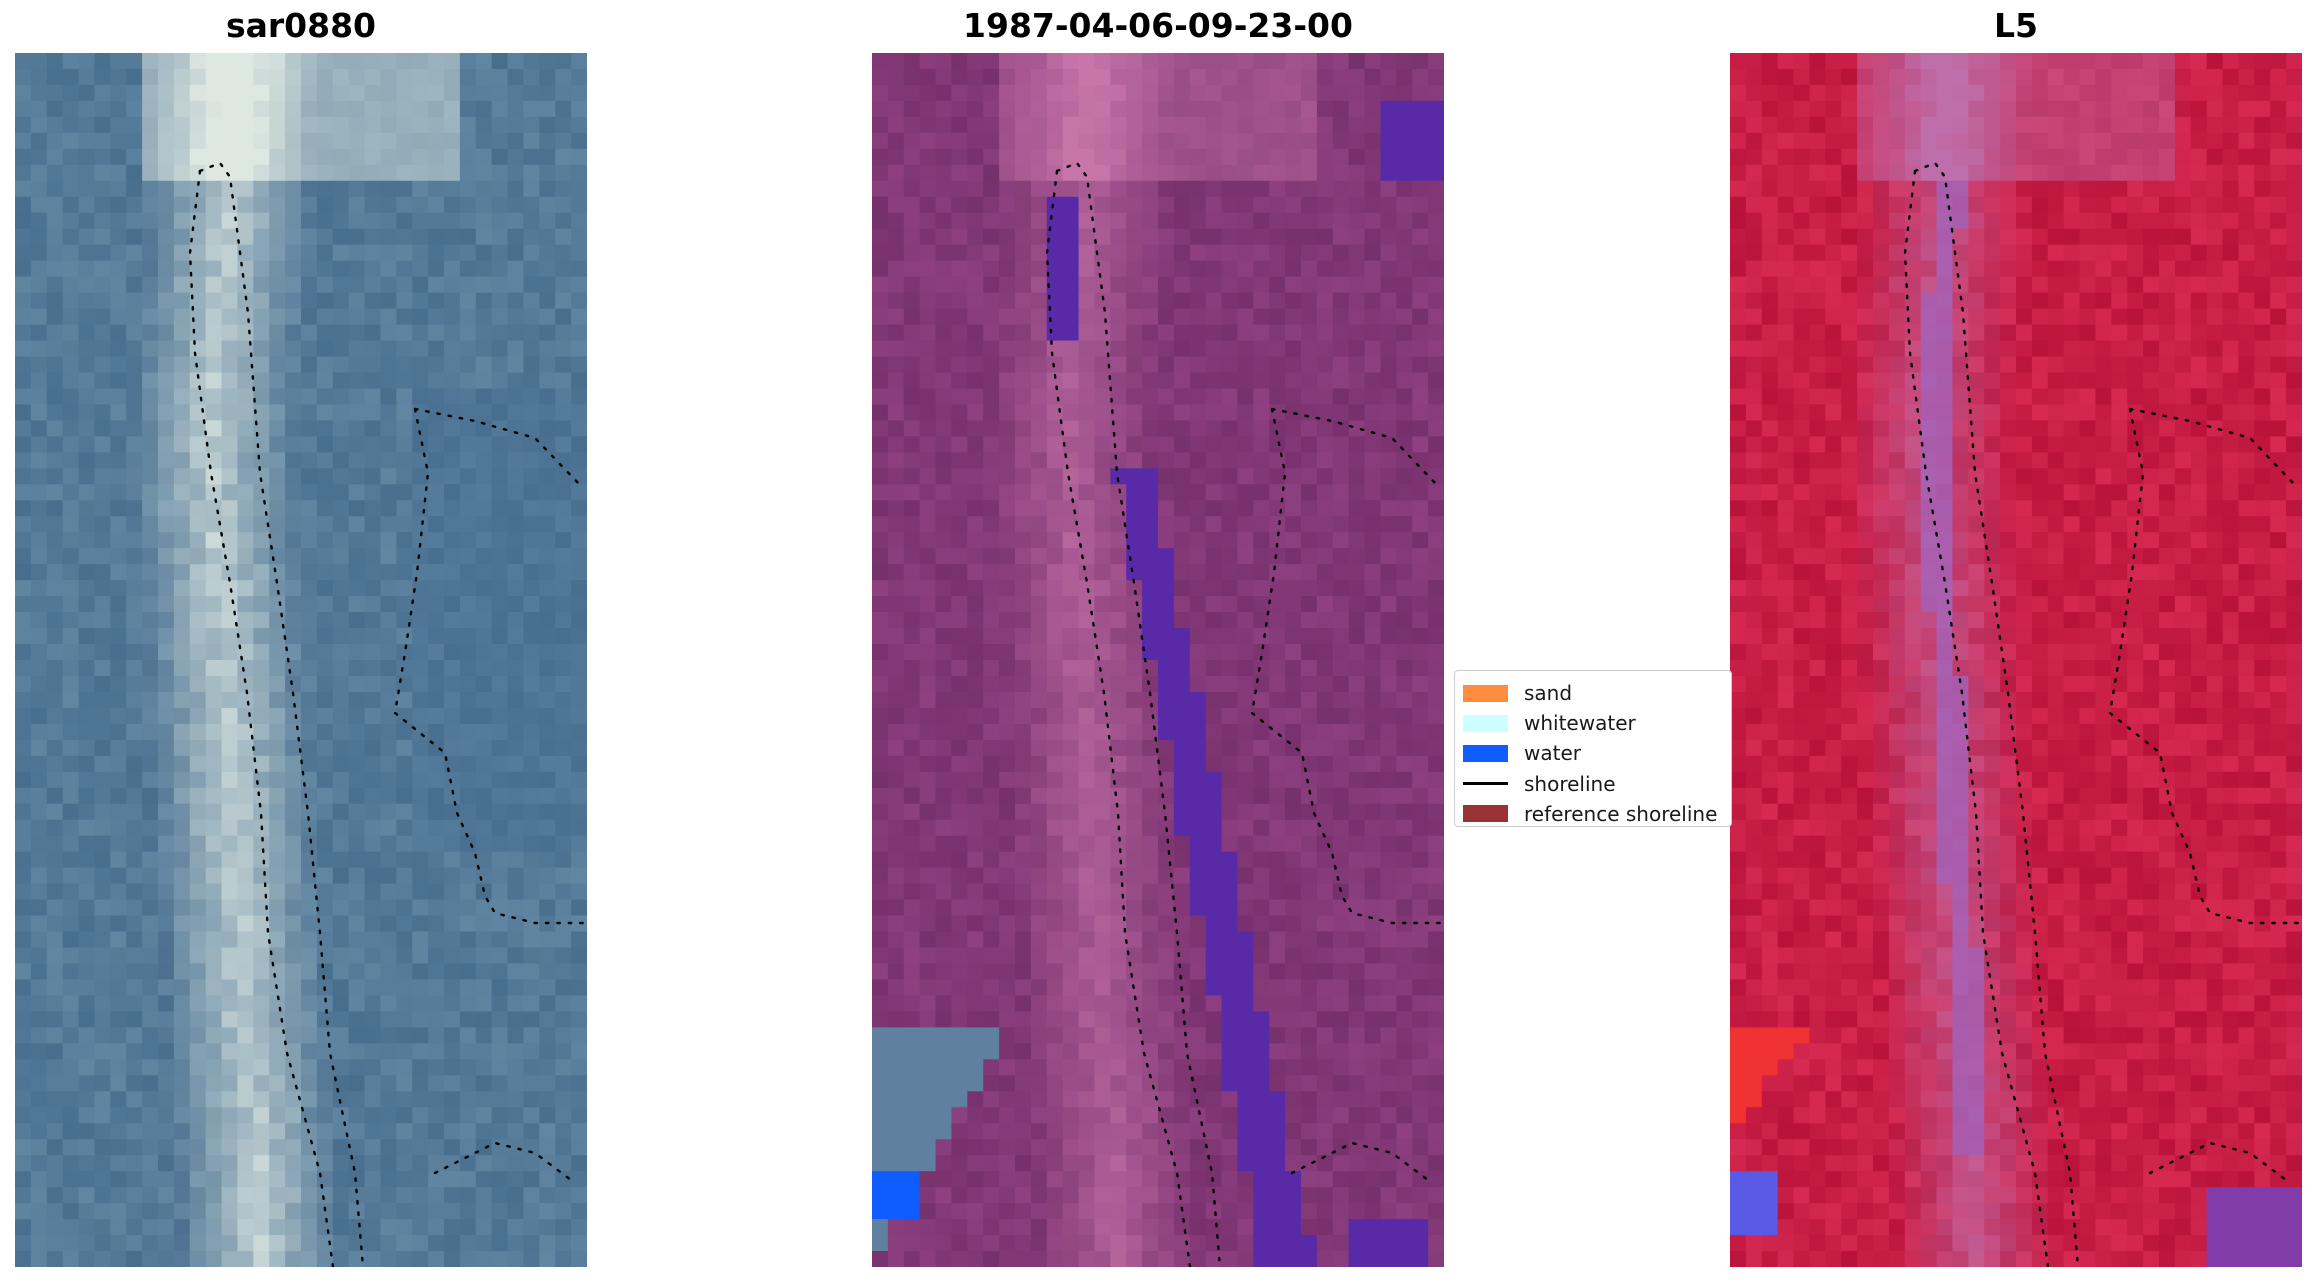  Describe the element at coordinates (1621, 813) in the screenshot. I see `legend-label: reference shoreline` at that location.